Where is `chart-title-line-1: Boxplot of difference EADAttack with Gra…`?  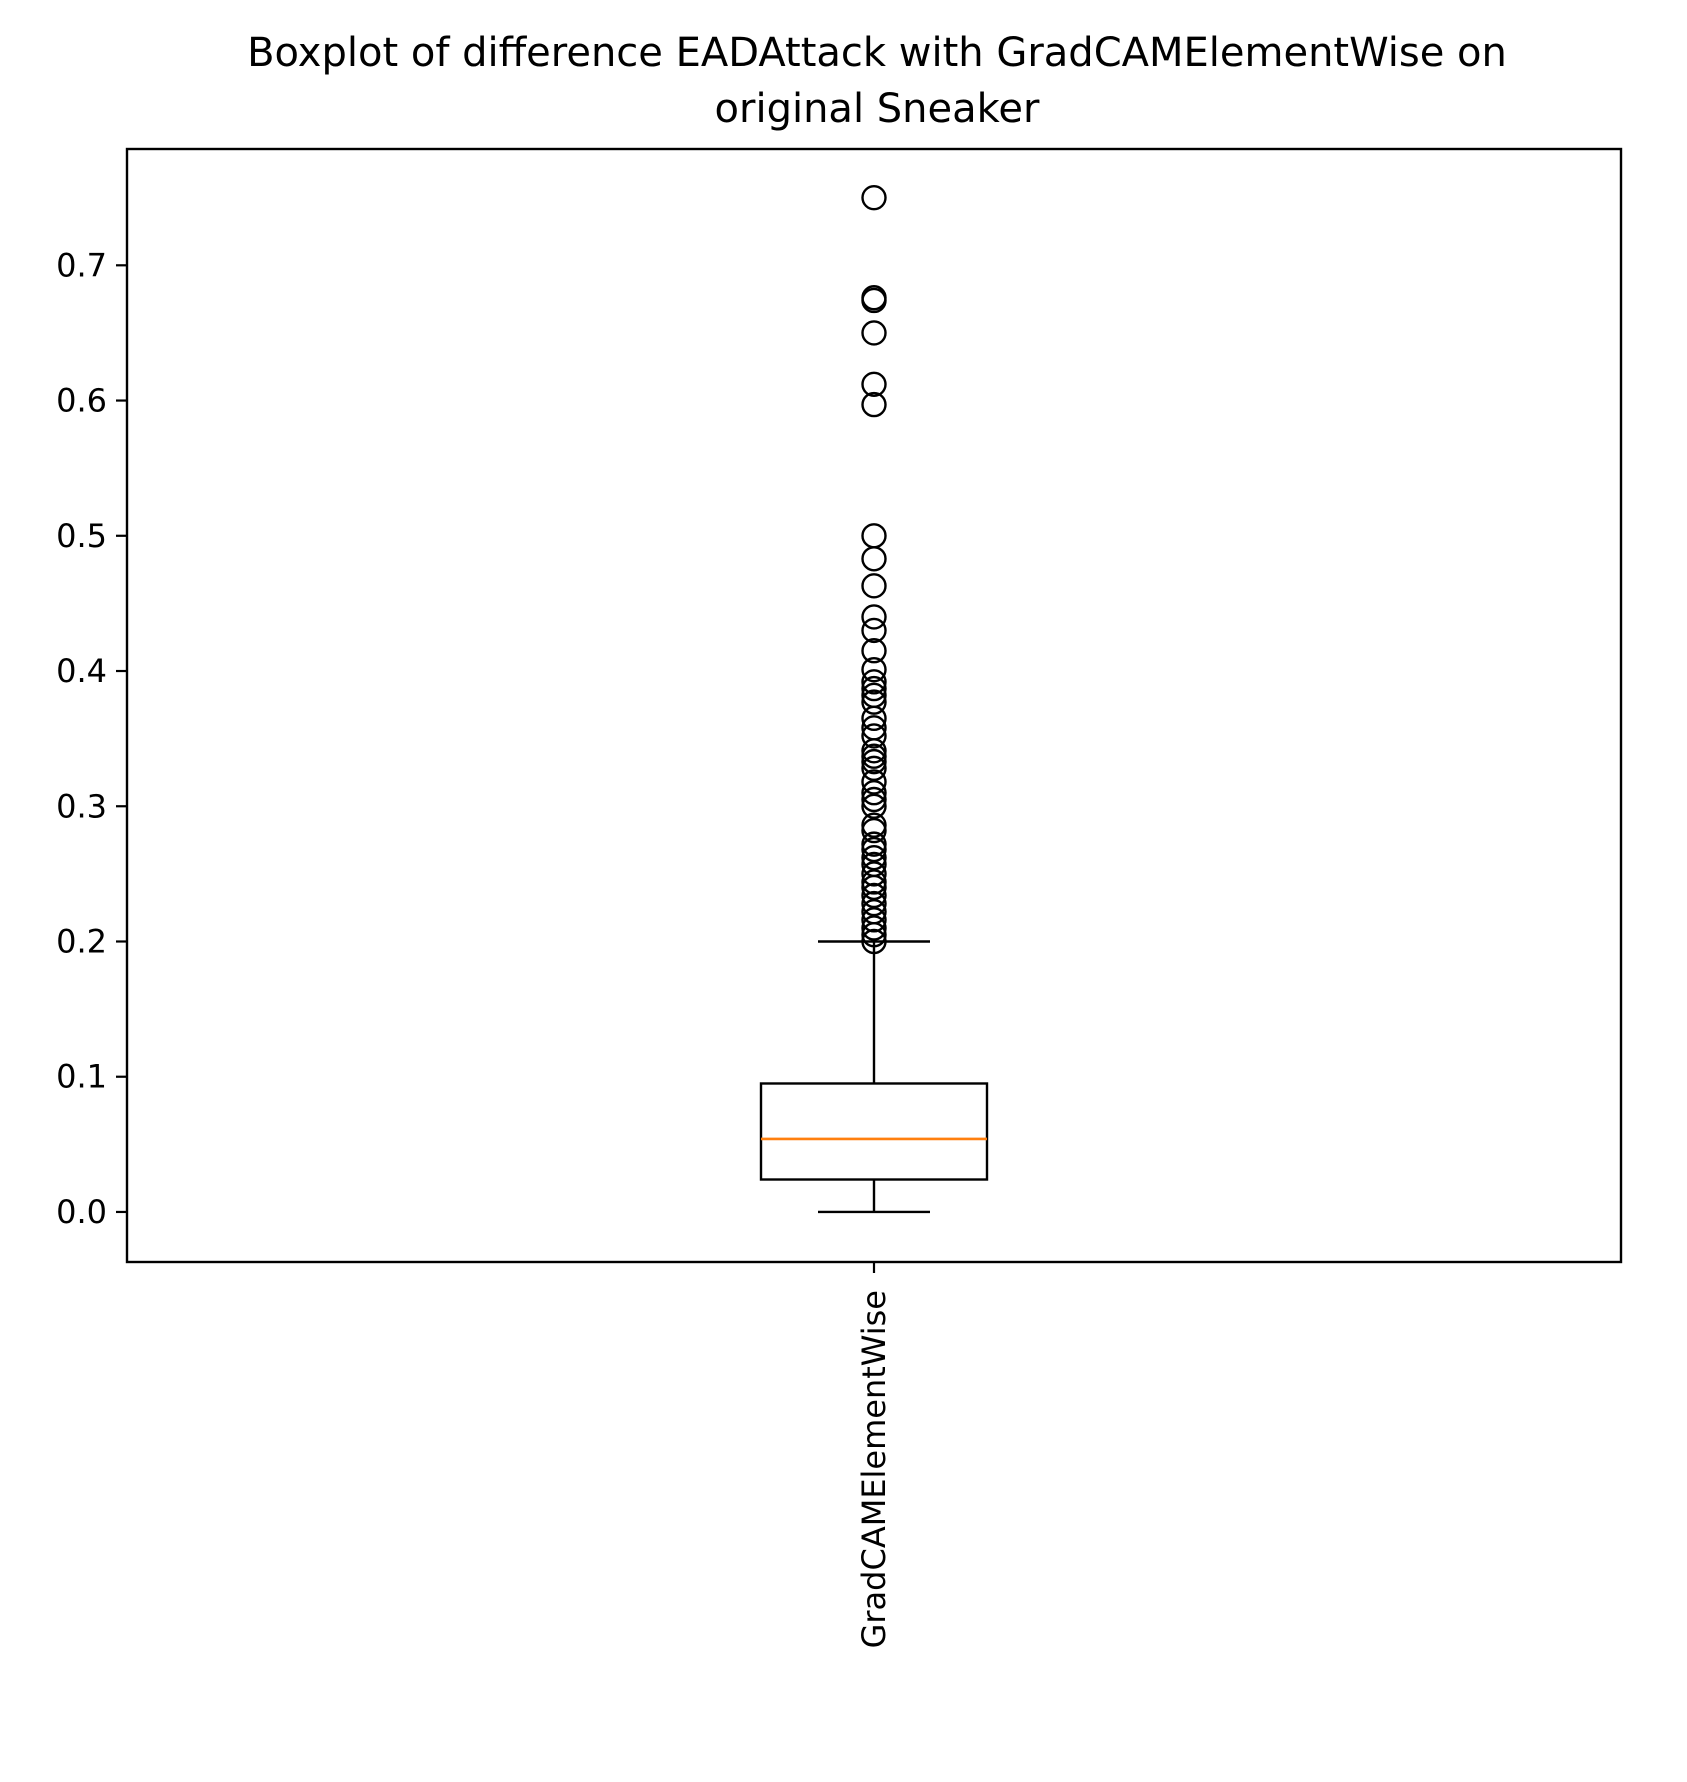 chart-title-line-1: Boxplot of difference EADAttack with Gra… is located at coordinates (877, 53).